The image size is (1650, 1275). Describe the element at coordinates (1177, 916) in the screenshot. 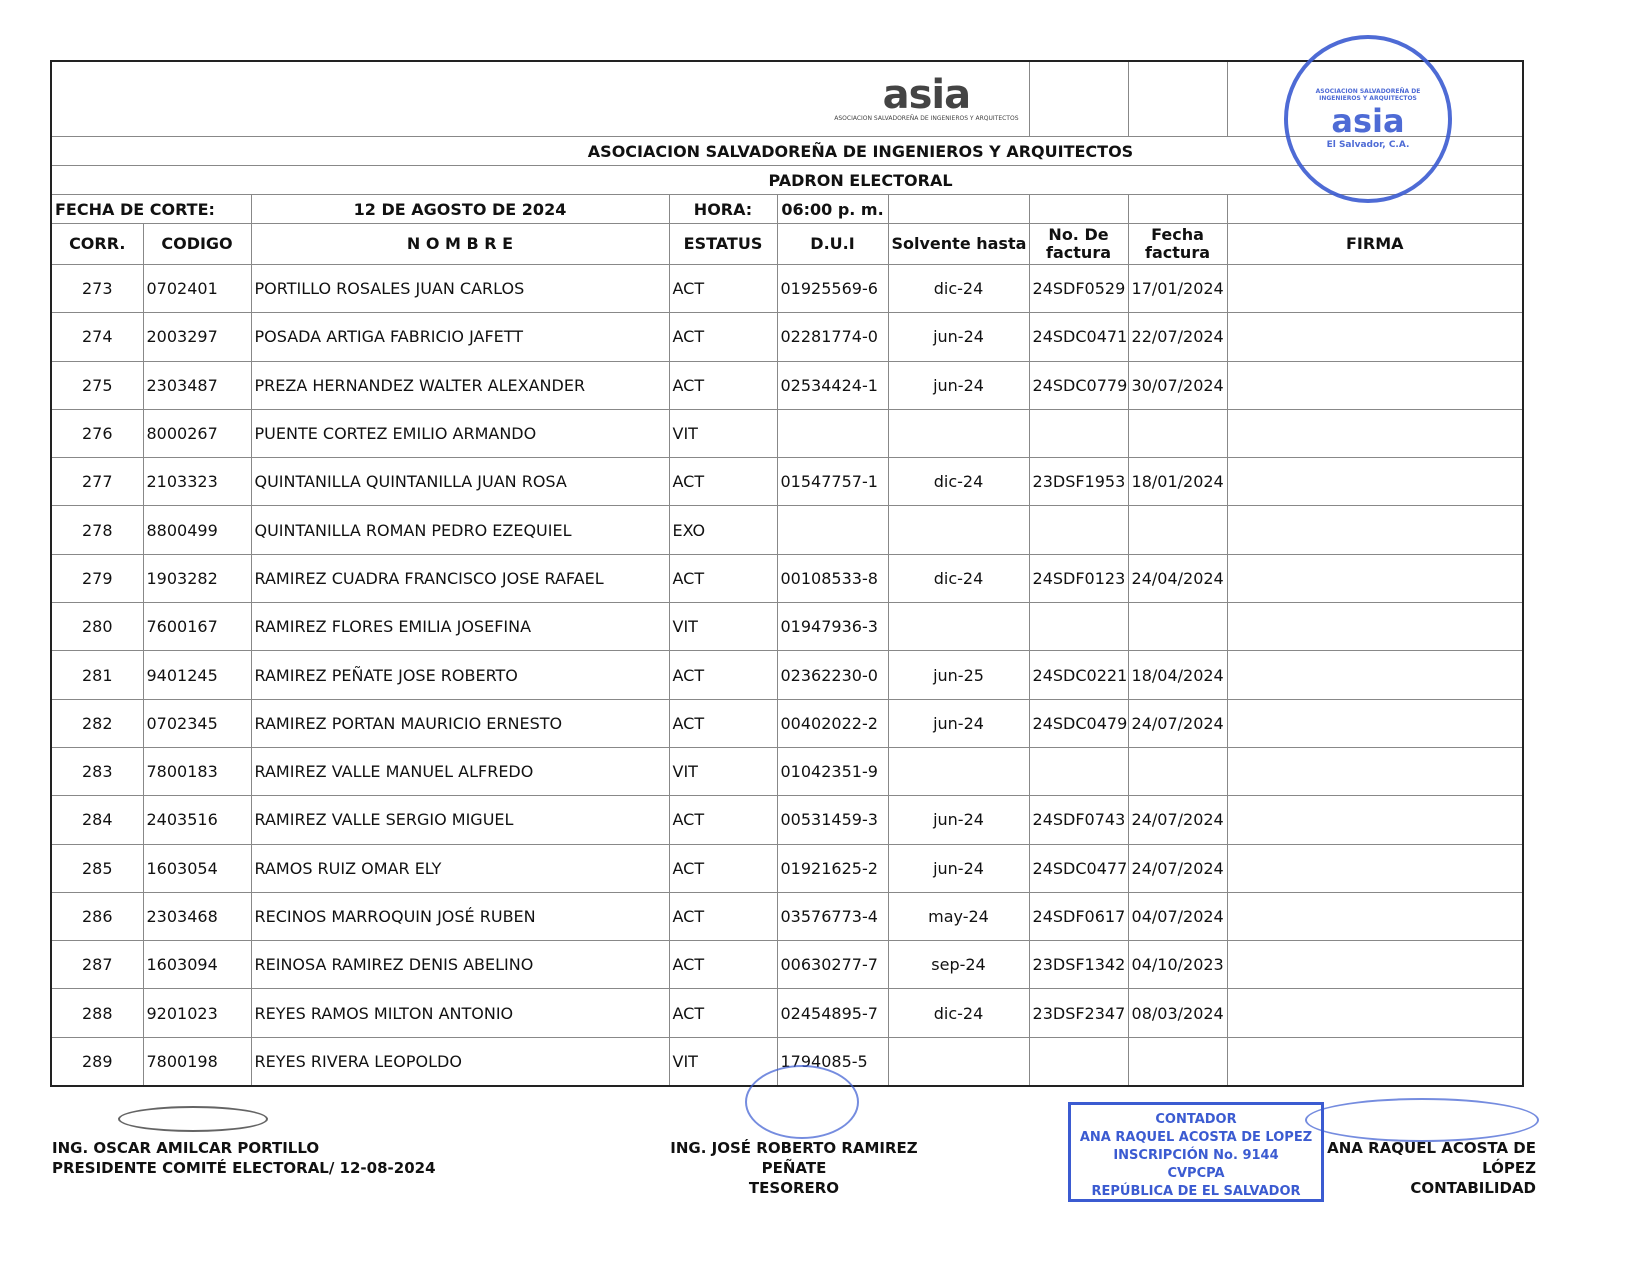

I see `cell-fecha-factura: 04/07/2024` at that location.